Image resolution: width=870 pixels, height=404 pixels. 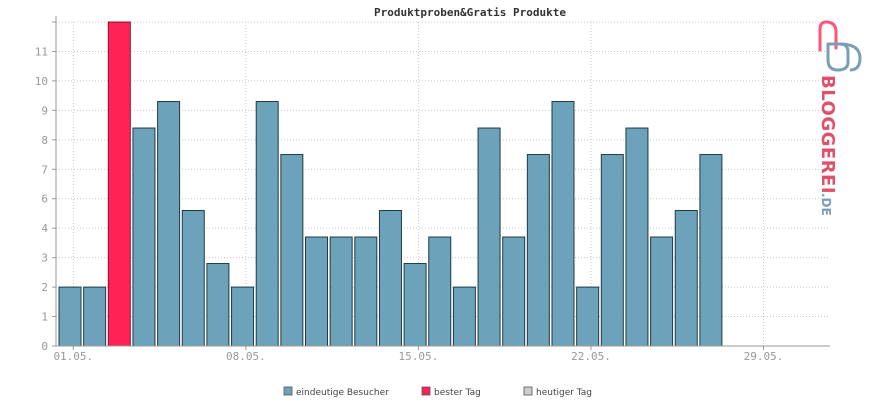 What do you see at coordinates (342, 393) in the screenshot?
I see `legend-label: eindeutige Besucher` at bounding box center [342, 393].